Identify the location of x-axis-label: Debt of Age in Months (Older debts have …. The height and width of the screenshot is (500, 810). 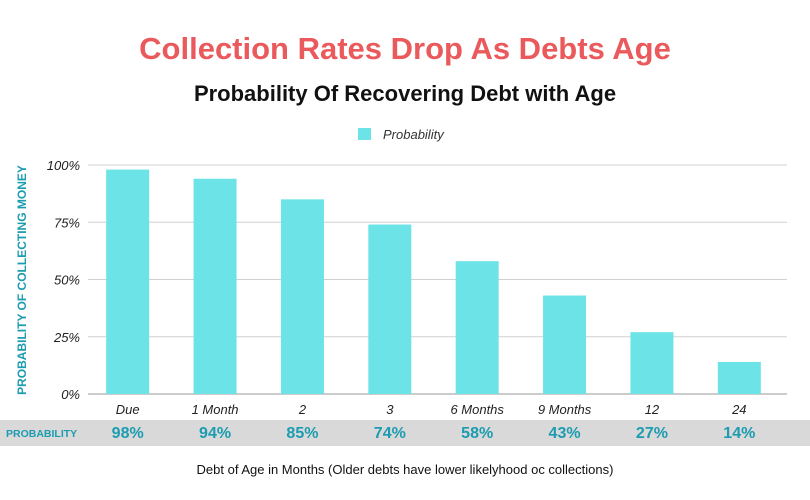
(405, 469).